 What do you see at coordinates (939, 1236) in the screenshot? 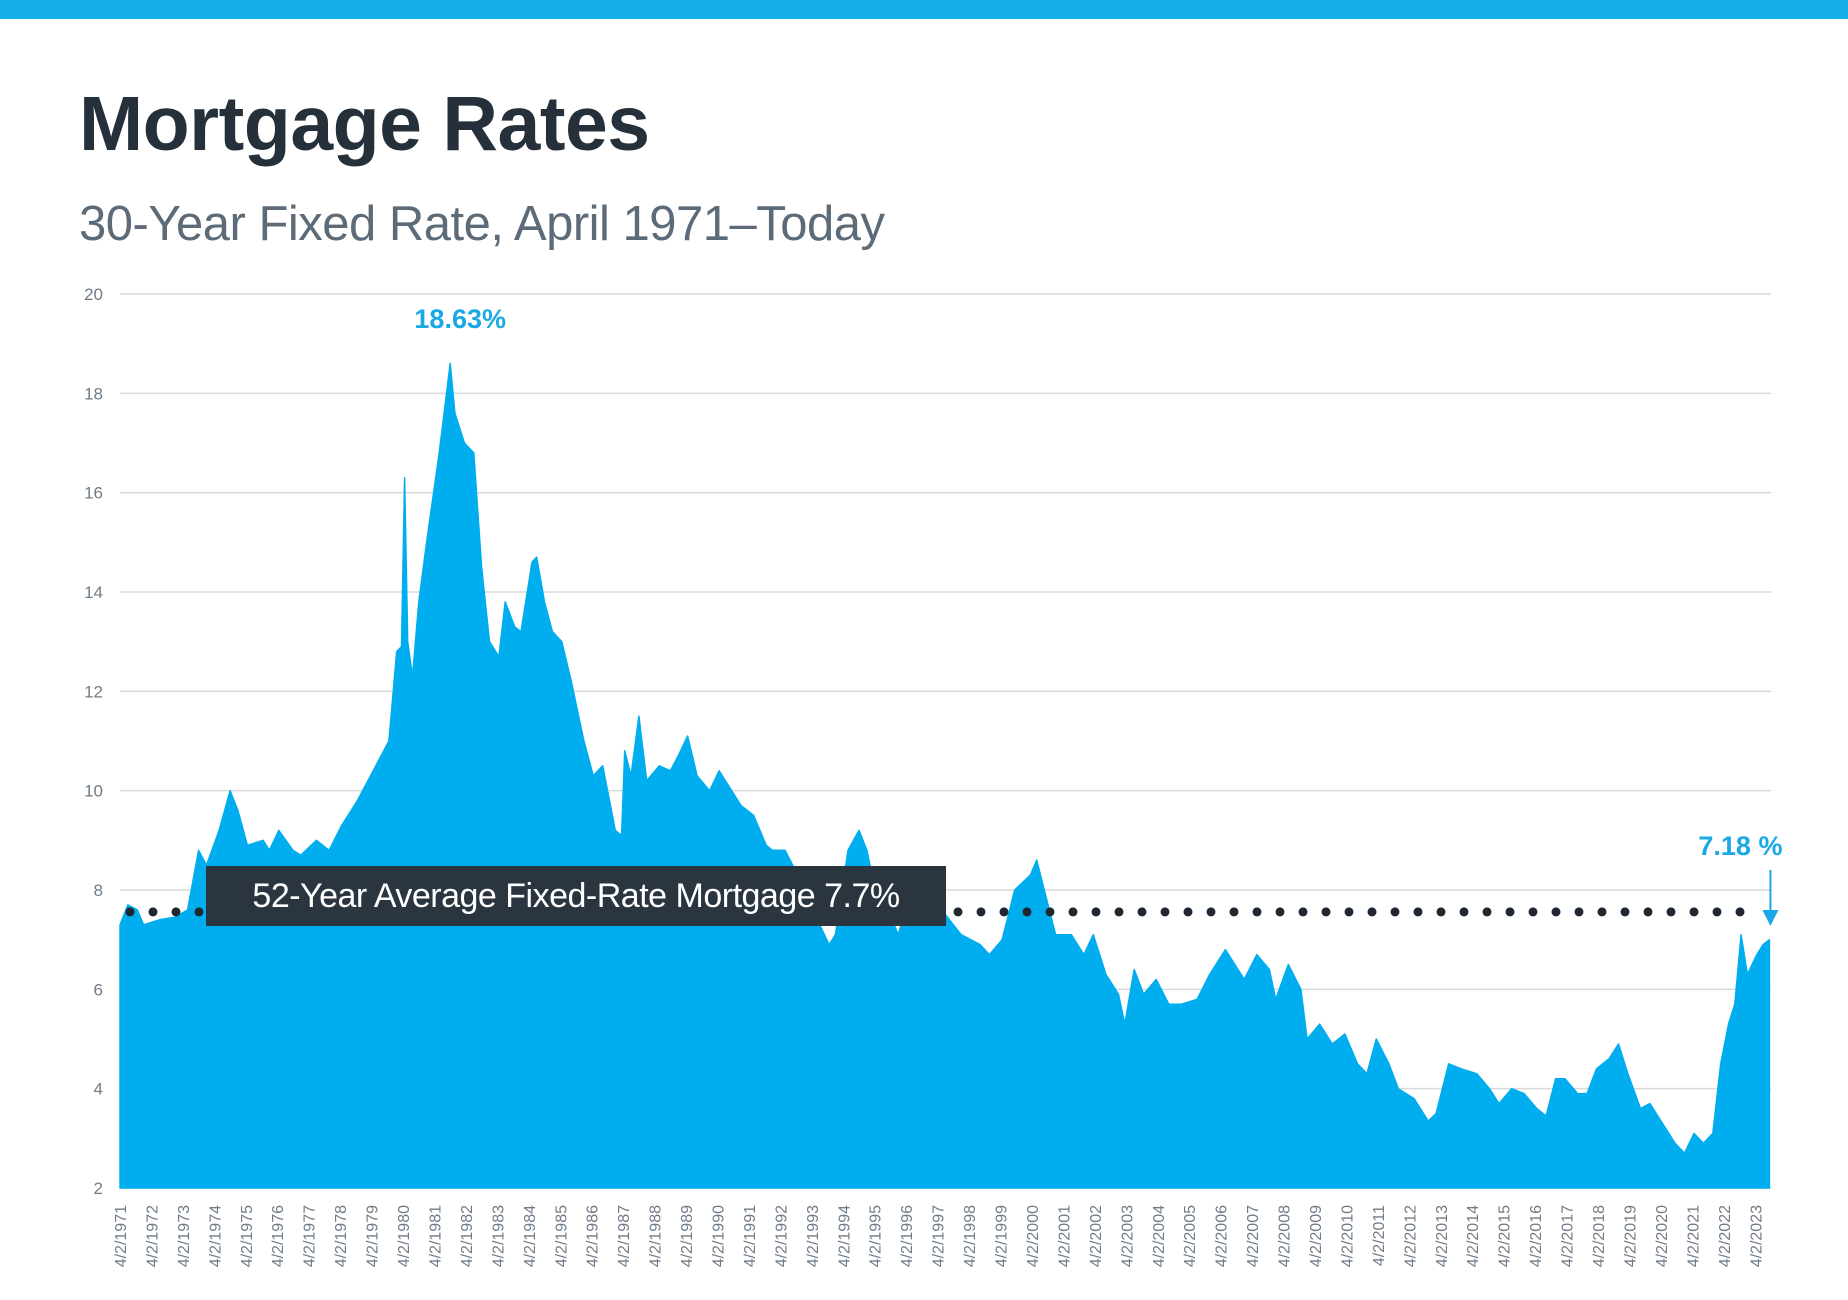
I see `x-tick-label: 4/2/1997` at bounding box center [939, 1236].